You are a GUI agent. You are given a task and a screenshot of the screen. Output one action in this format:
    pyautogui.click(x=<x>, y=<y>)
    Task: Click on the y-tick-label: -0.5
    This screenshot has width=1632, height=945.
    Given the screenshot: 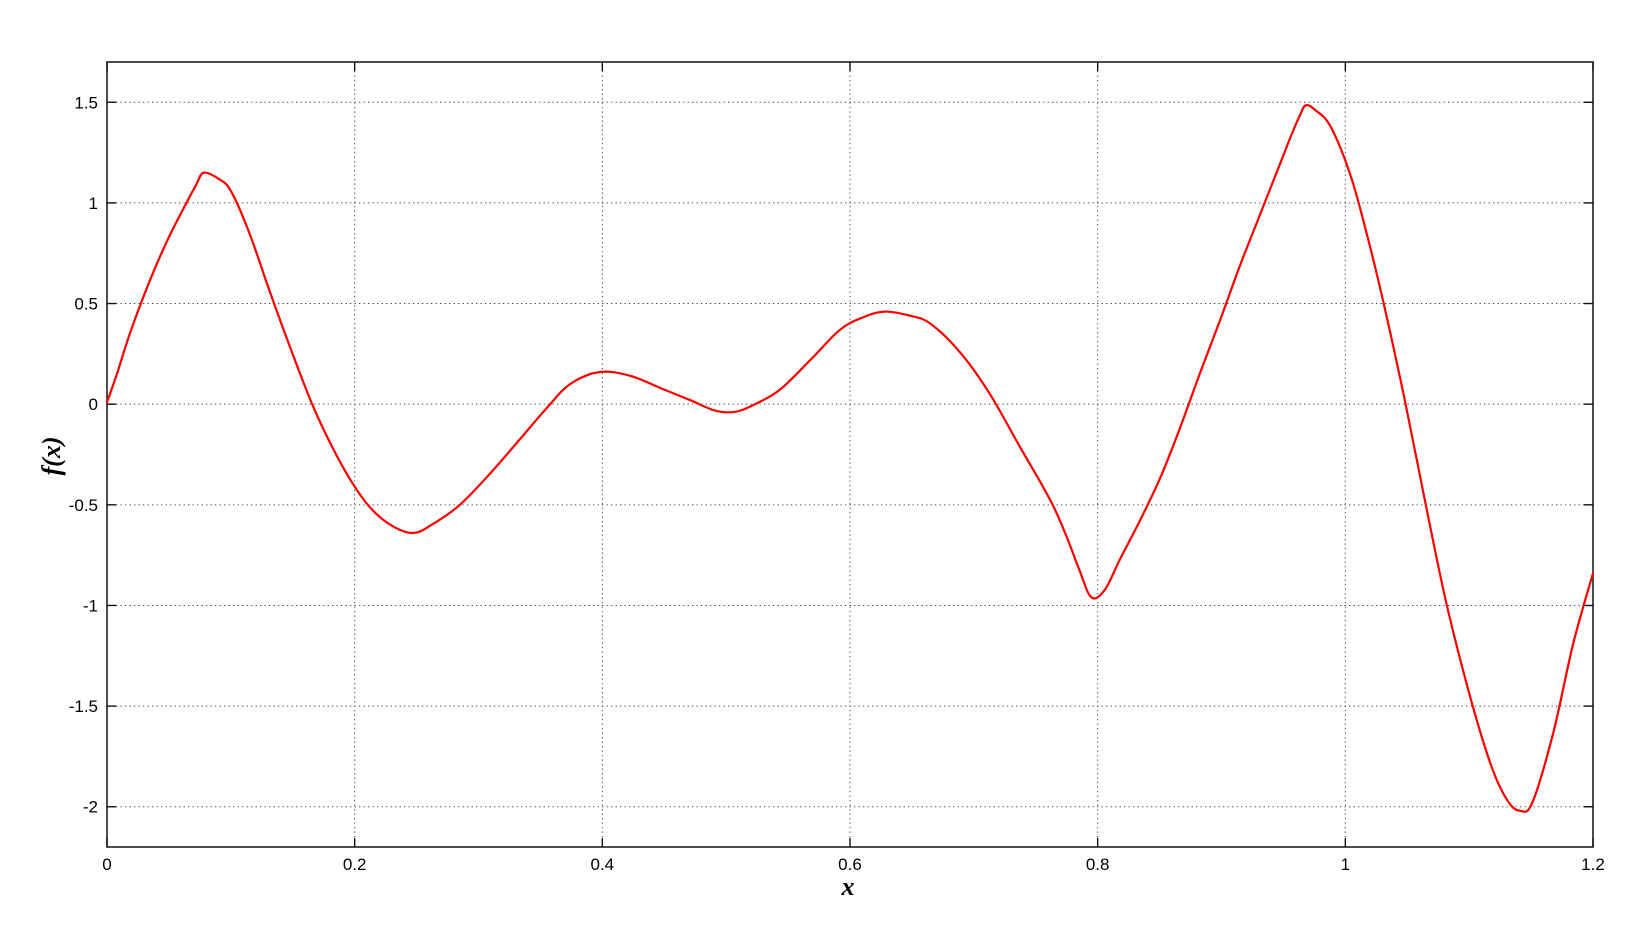 What is the action you would take?
    pyautogui.click(x=83, y=505)
    